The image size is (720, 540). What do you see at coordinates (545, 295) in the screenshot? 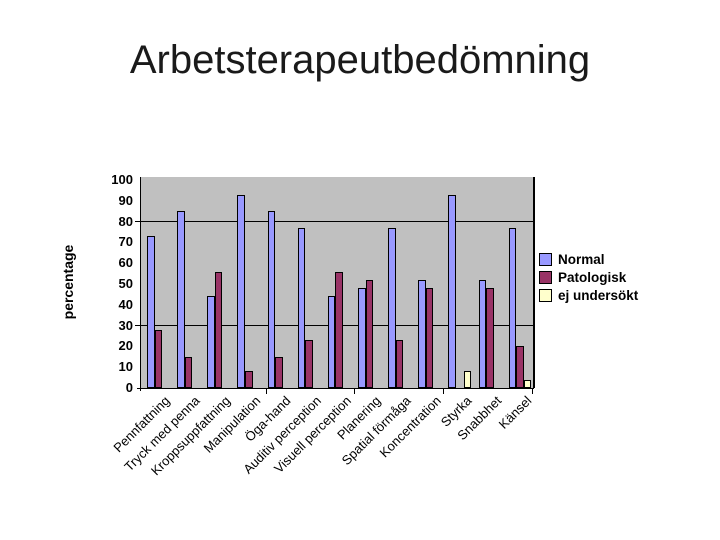
I see `legend-swatch-ej-unders-kt` at bounding box center [545, 295].